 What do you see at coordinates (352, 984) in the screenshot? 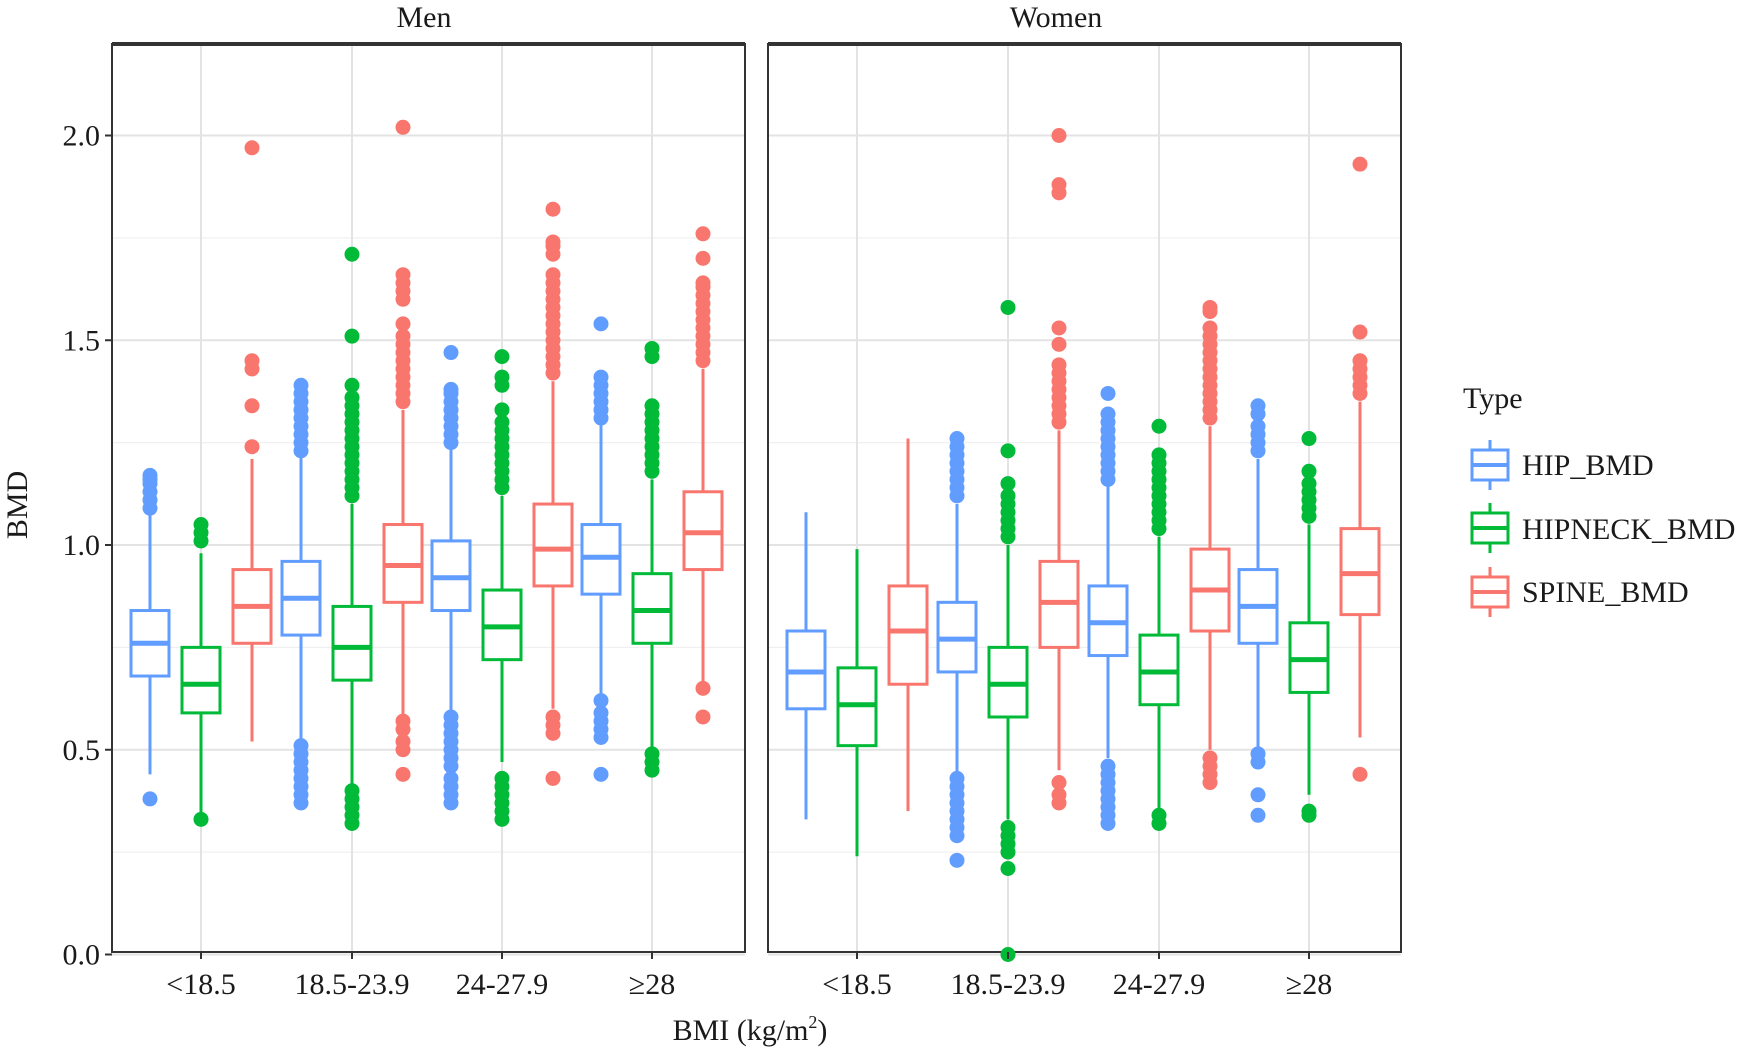
I see `x-tick-label: 18.5-23.9` at bounding box center [352, 984].